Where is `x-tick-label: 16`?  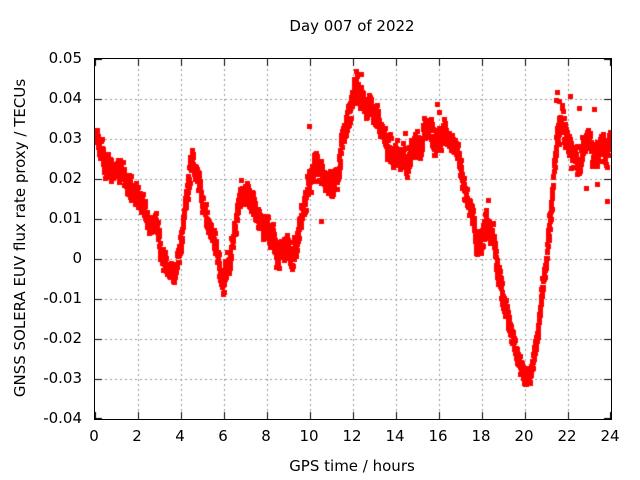
x-tick-label: 16 is located at coordinates (438, 436).